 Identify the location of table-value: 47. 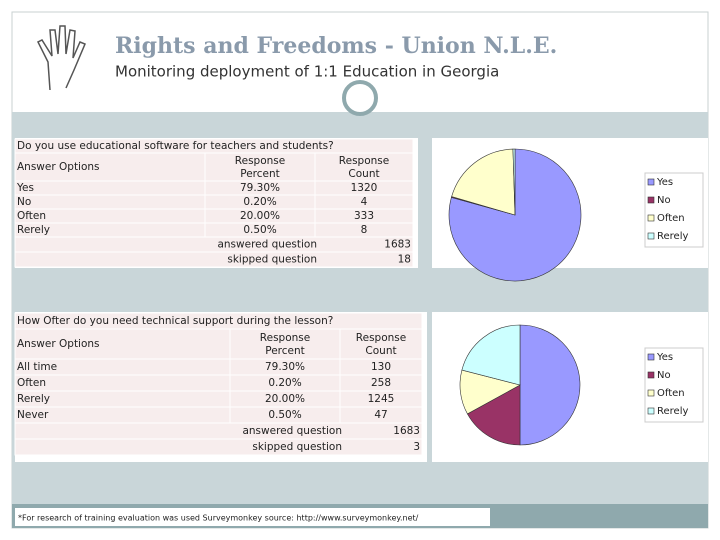
(380, 415).